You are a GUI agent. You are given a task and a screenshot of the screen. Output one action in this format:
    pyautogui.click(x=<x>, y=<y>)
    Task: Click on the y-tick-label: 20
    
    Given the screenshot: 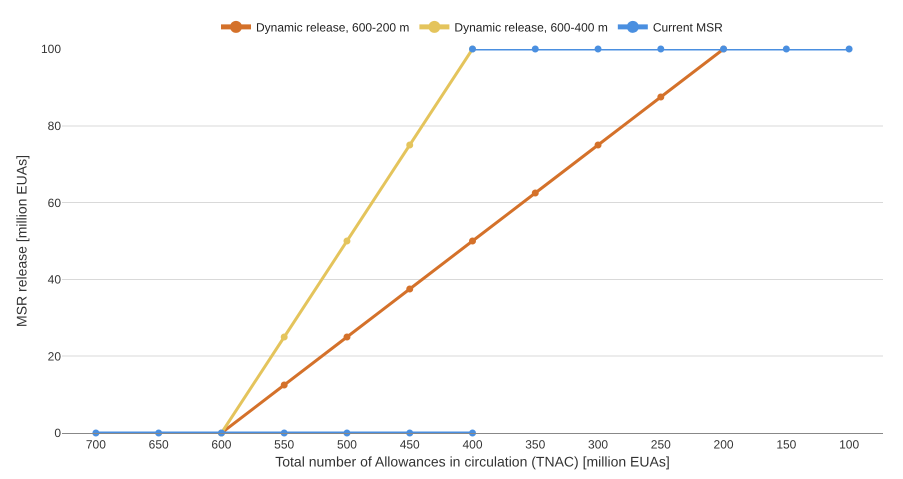 What is the action you would take?
    pyautogui.click(x=55, y=356)
    